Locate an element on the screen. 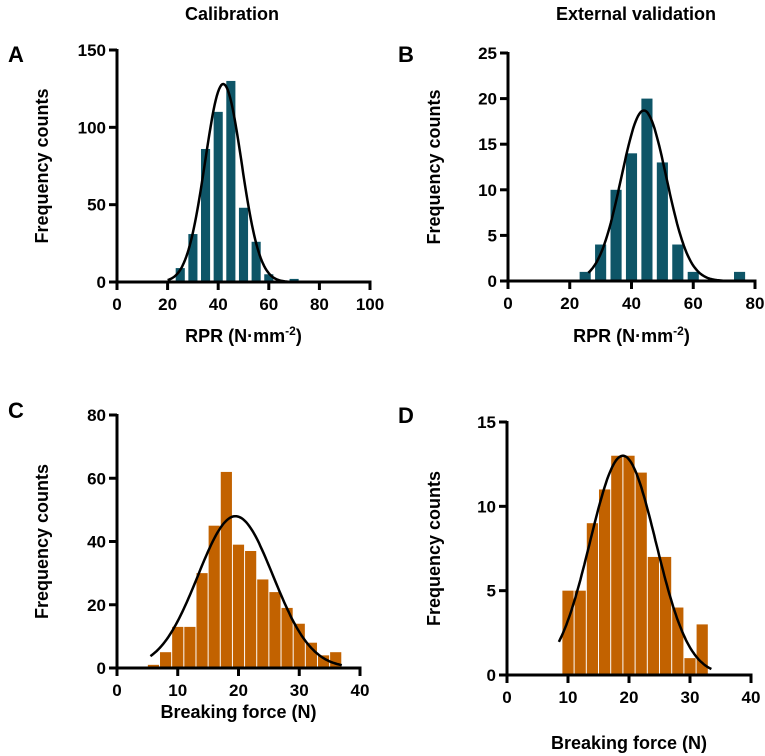 The height and width of the screenshot is (756, 765). y-tick-label: 25 is located at coordinates (487, 53).